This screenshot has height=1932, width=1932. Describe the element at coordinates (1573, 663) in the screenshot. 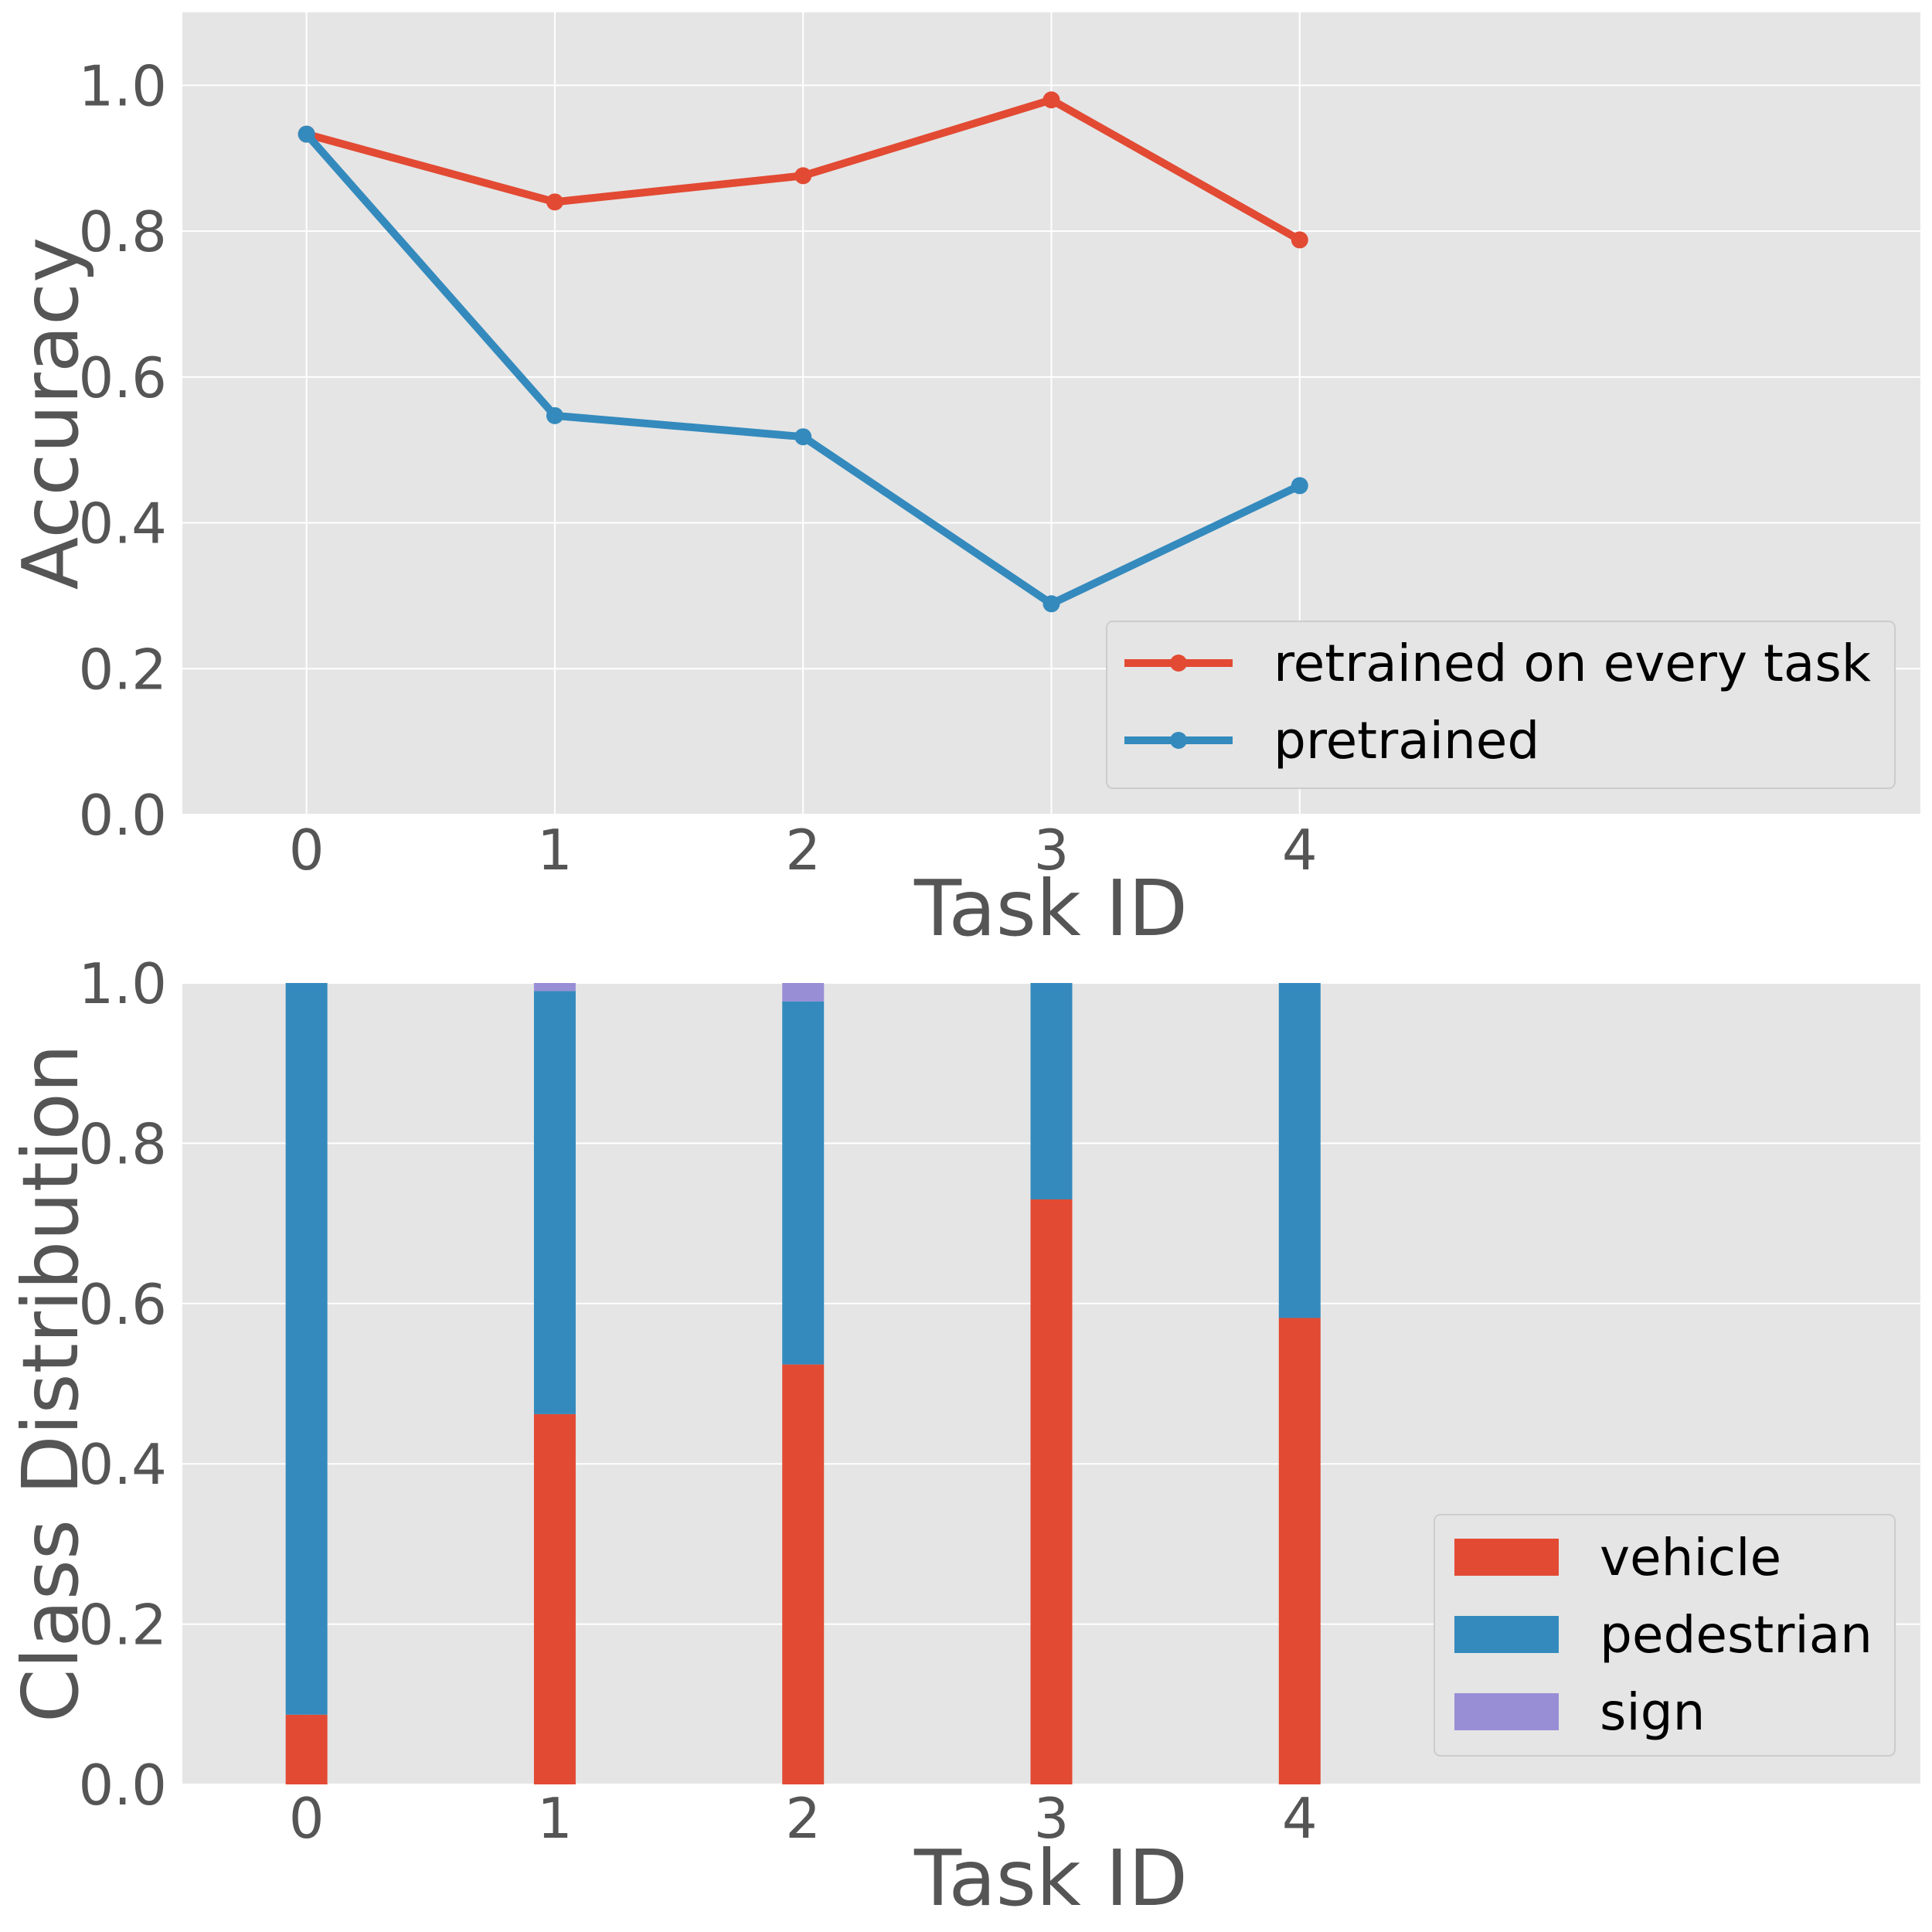

I see `legend-label: retrained on every task` at that location.